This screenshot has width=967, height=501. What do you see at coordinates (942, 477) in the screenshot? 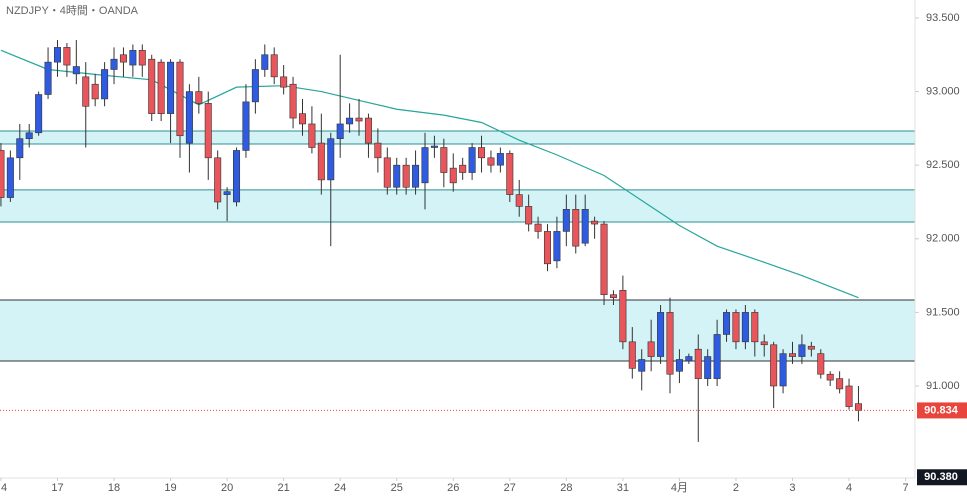
I see `axis-low-box` at bounding box center [942, 477].